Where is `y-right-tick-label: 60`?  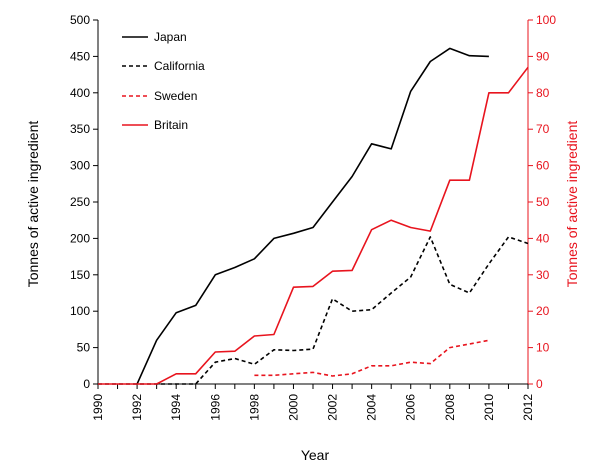 y-right-tick-label: 60 is located at coordinates (543, 166).